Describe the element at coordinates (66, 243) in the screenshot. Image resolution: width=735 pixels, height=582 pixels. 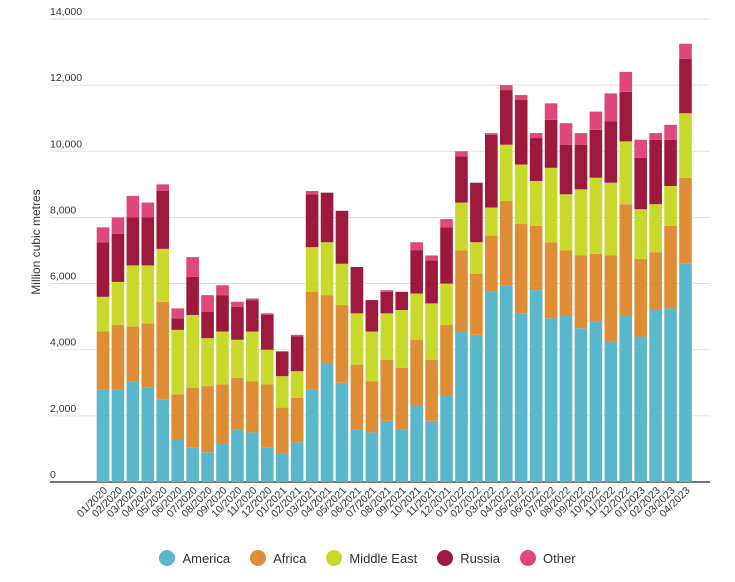
I see `y-axis-ticks: 0 2,000 4,000 6,000 8,000 10,000 12,000 14,000` at that location.